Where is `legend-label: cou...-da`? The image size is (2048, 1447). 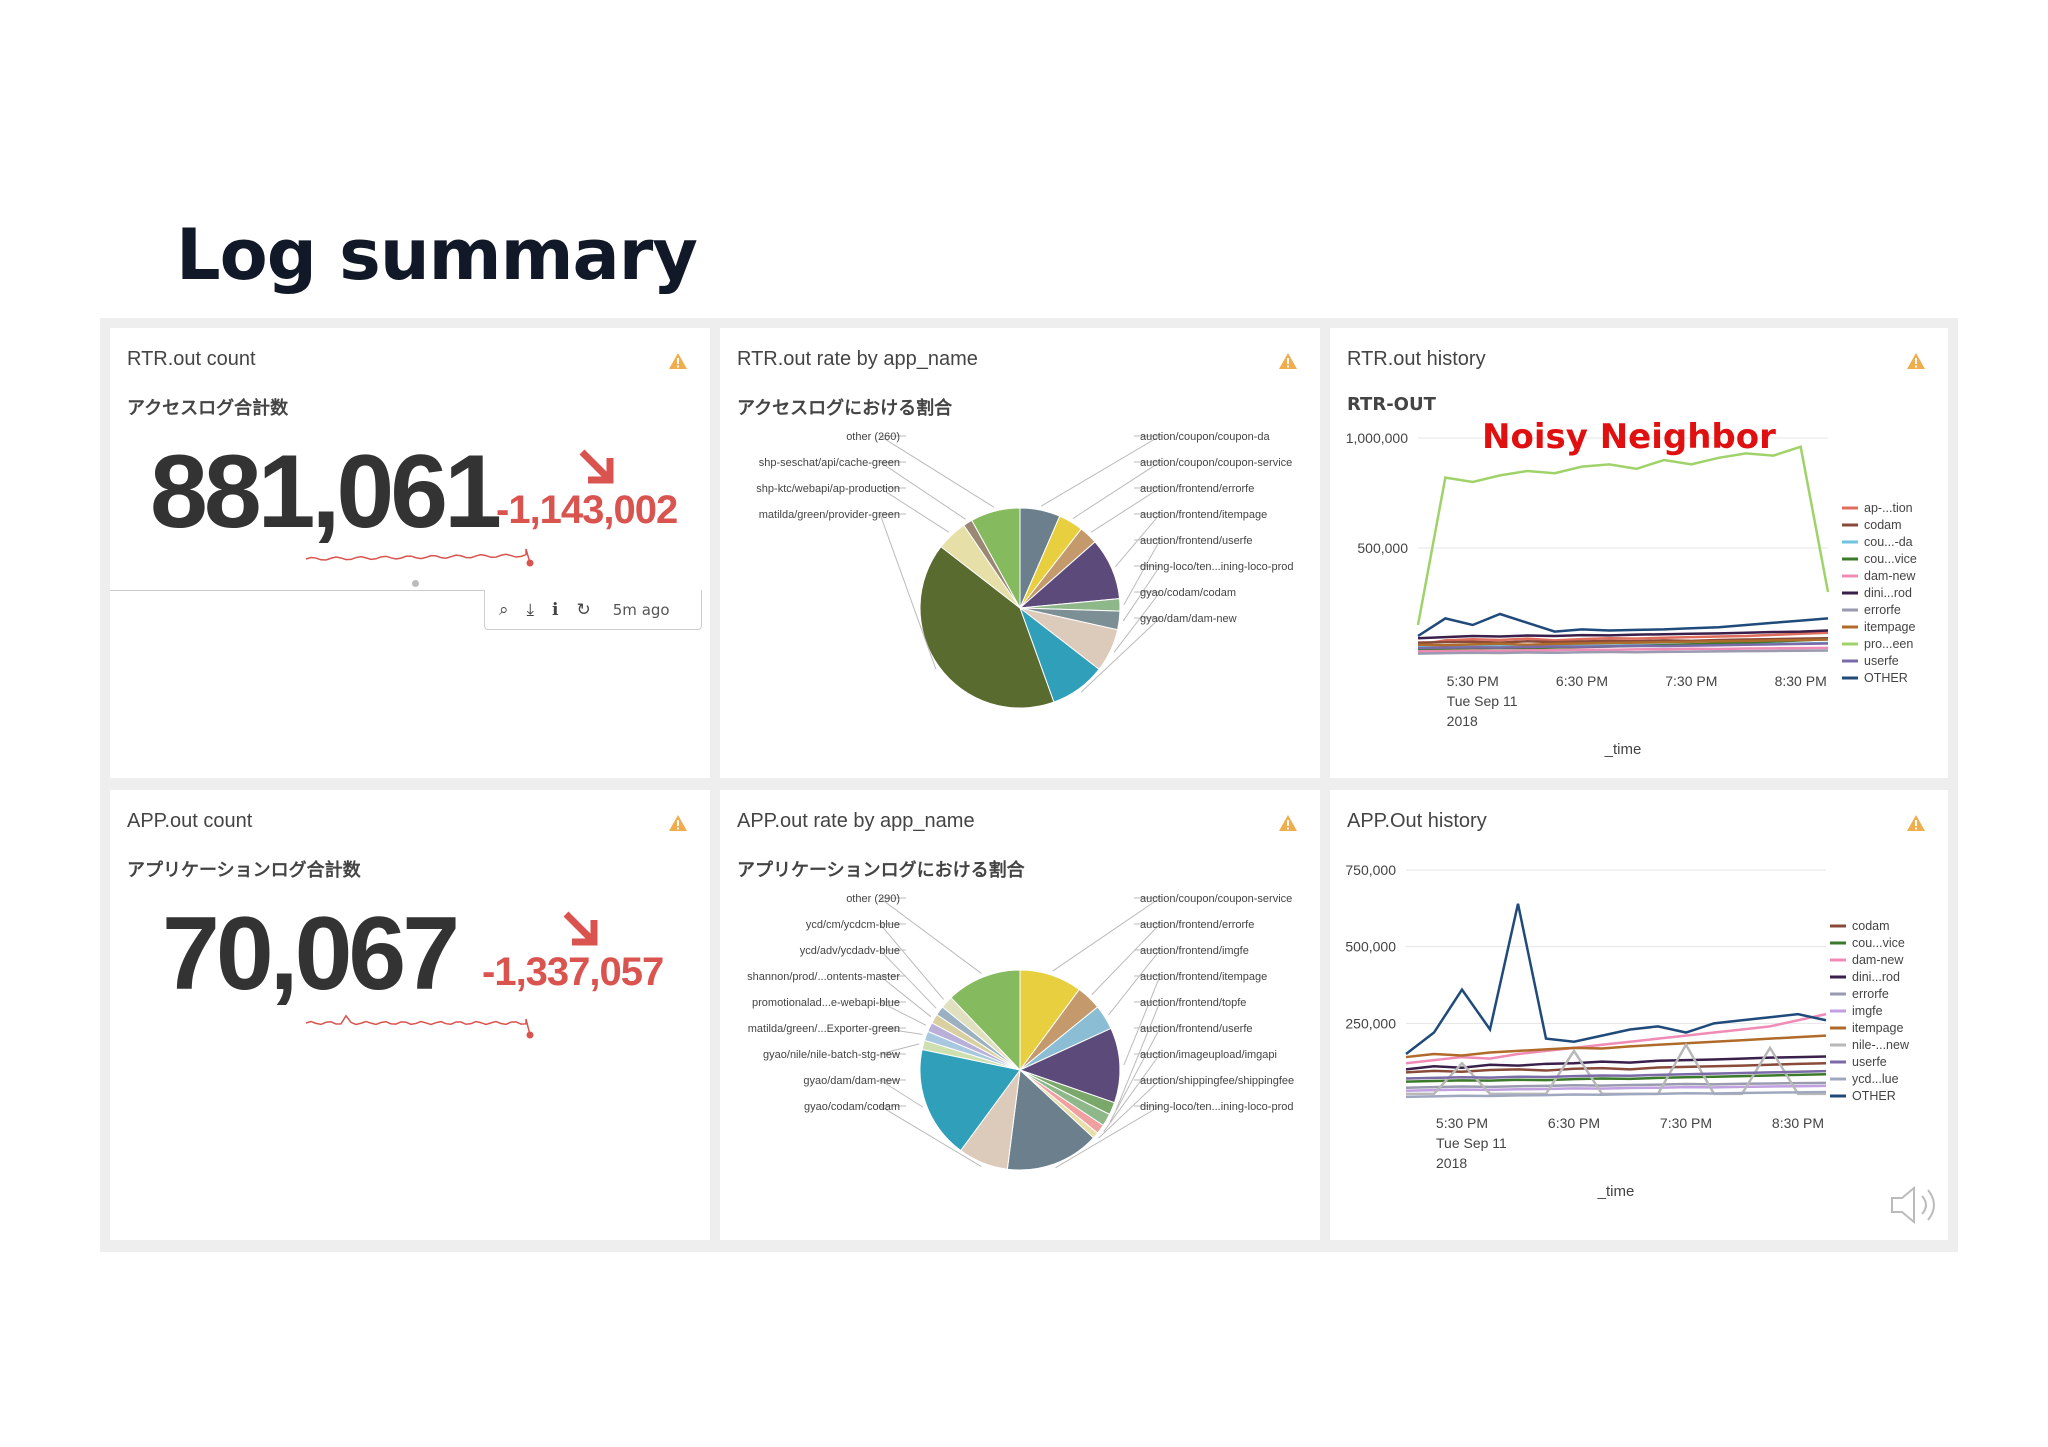
legend-label: cou...-da is located at coordinates (1888, 542).